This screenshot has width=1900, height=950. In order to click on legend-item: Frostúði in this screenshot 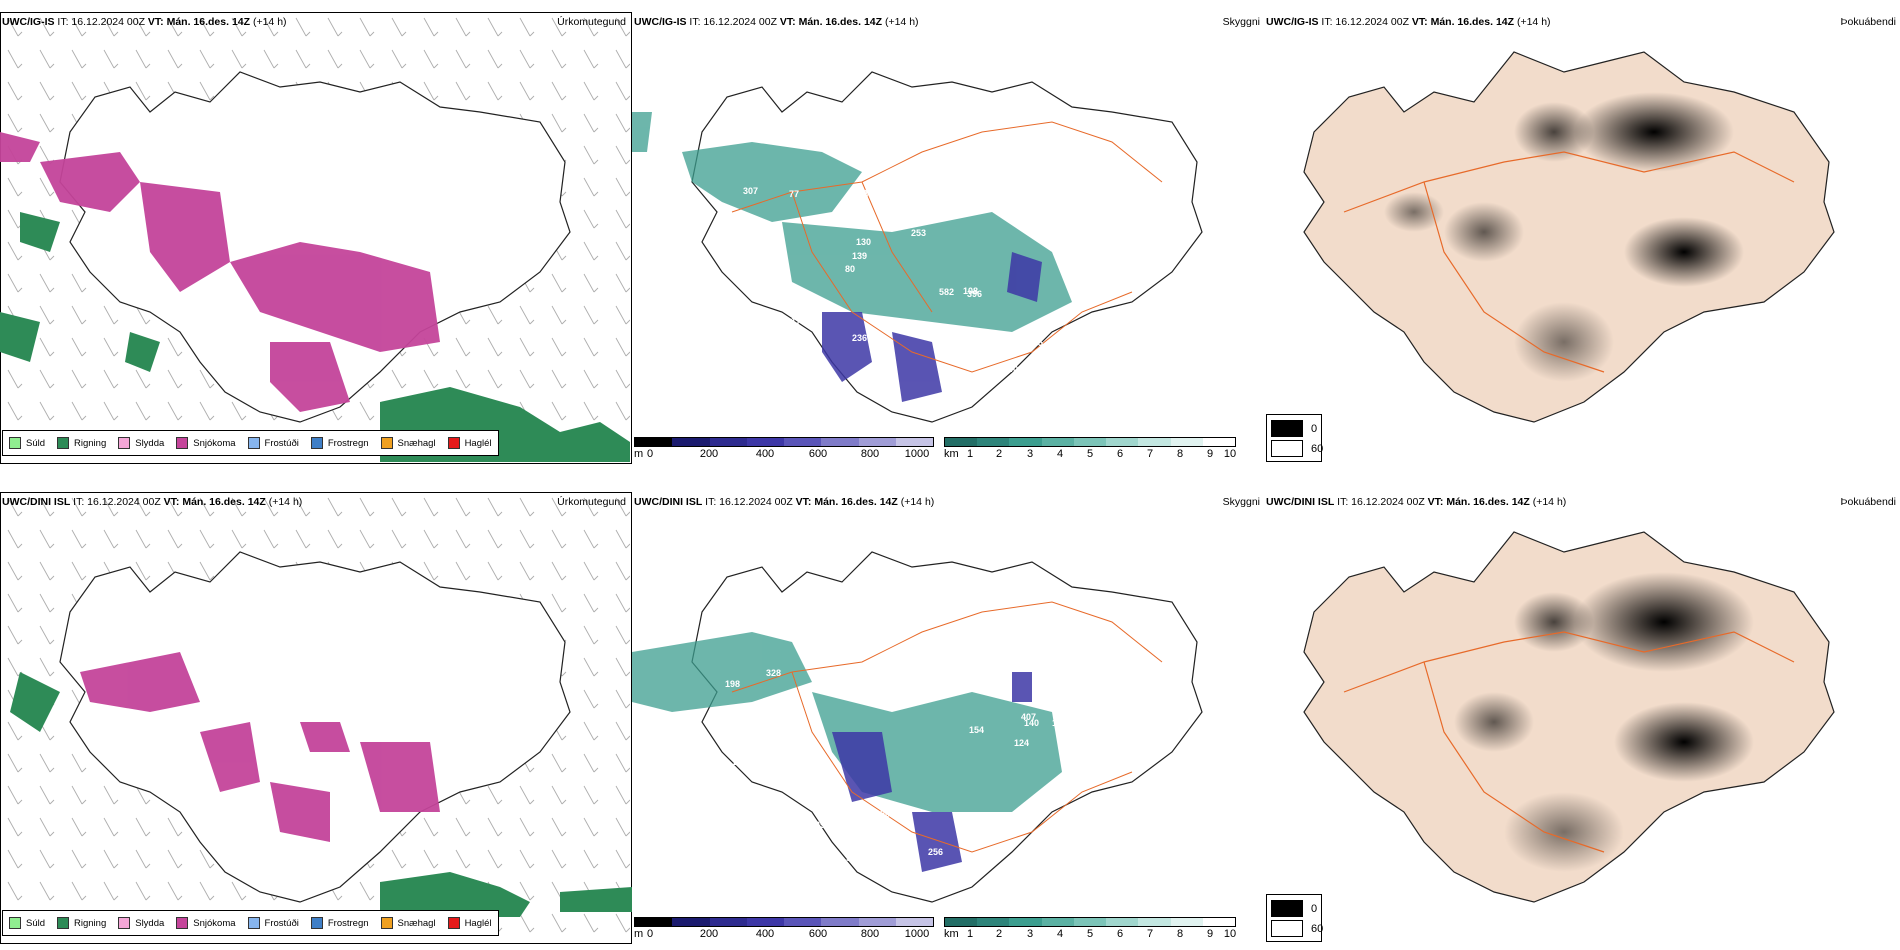, I will do `click(273, 923)`.